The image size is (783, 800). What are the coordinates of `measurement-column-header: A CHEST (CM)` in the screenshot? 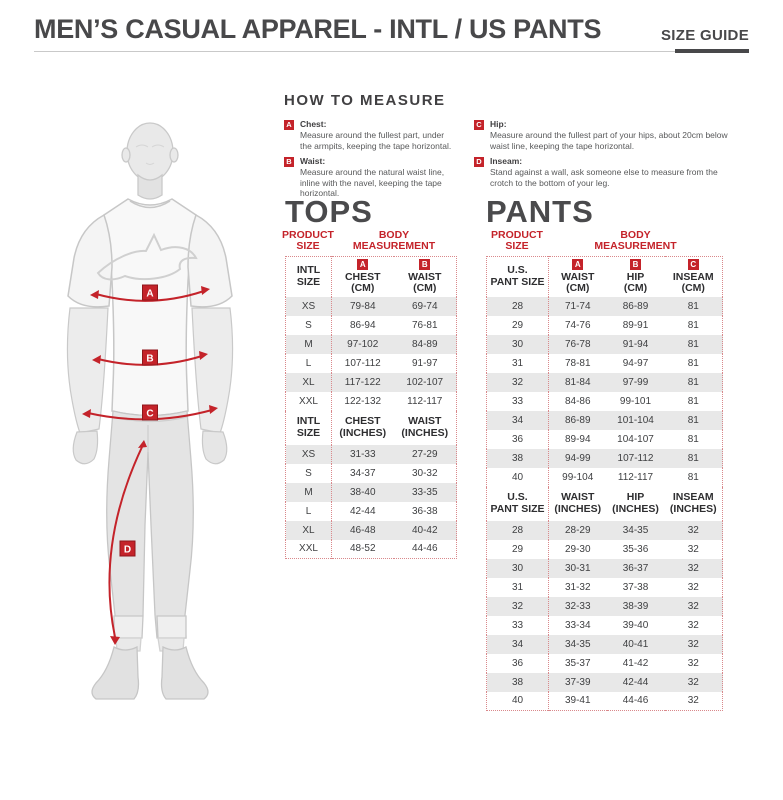 It's located at (362, 276).